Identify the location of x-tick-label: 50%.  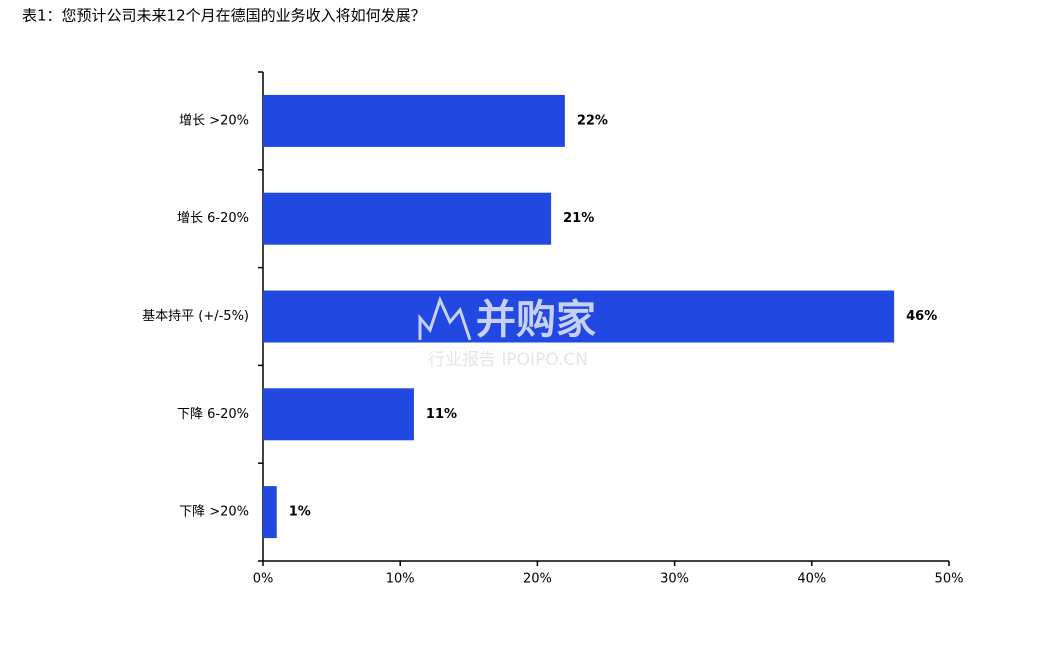
(949, 579).